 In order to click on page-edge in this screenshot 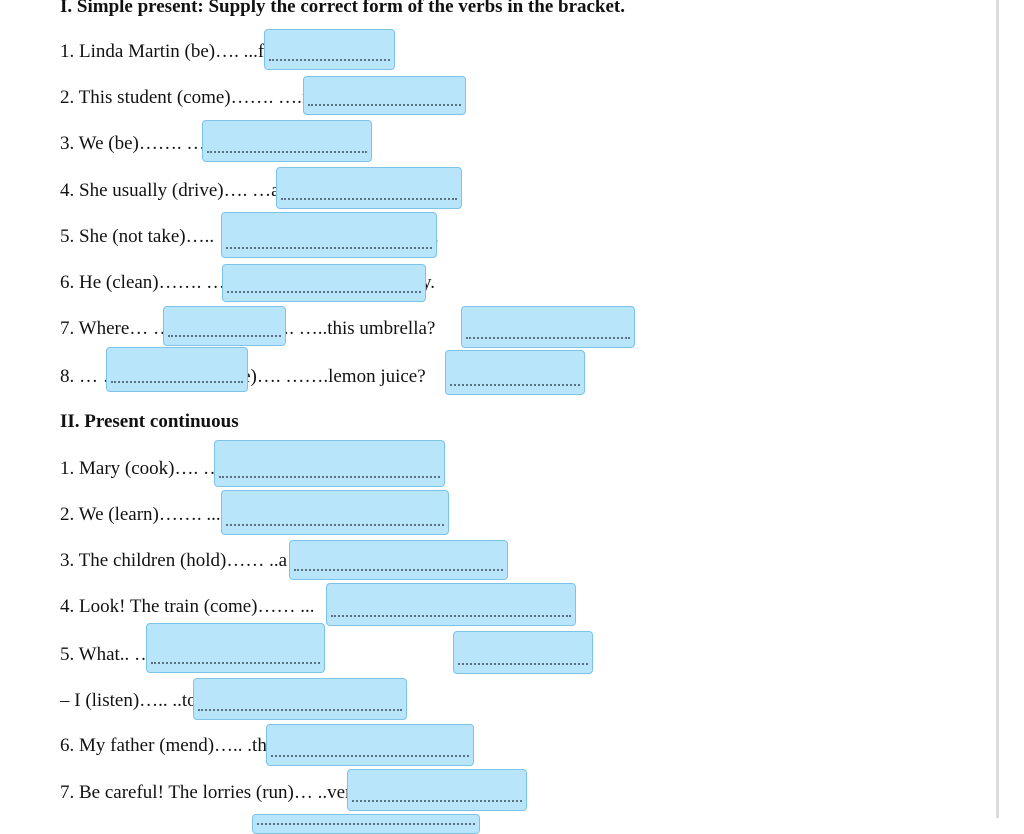, I will do `click(997, 409)`.